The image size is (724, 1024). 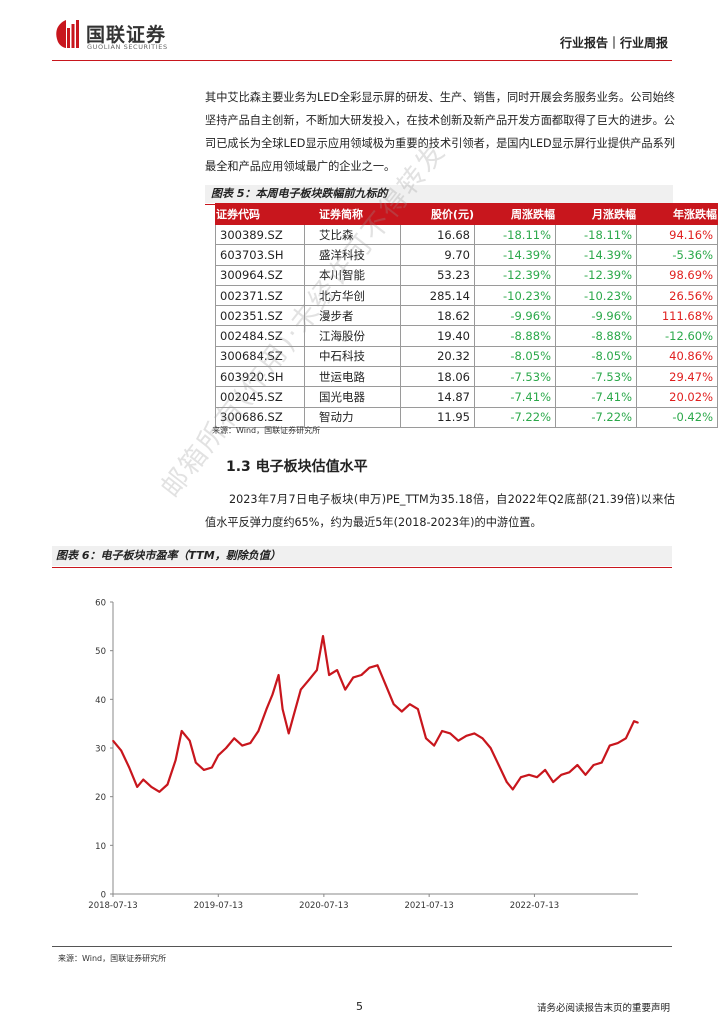 I want to click on cell-price: 9.70, so click(x=437, y=255).